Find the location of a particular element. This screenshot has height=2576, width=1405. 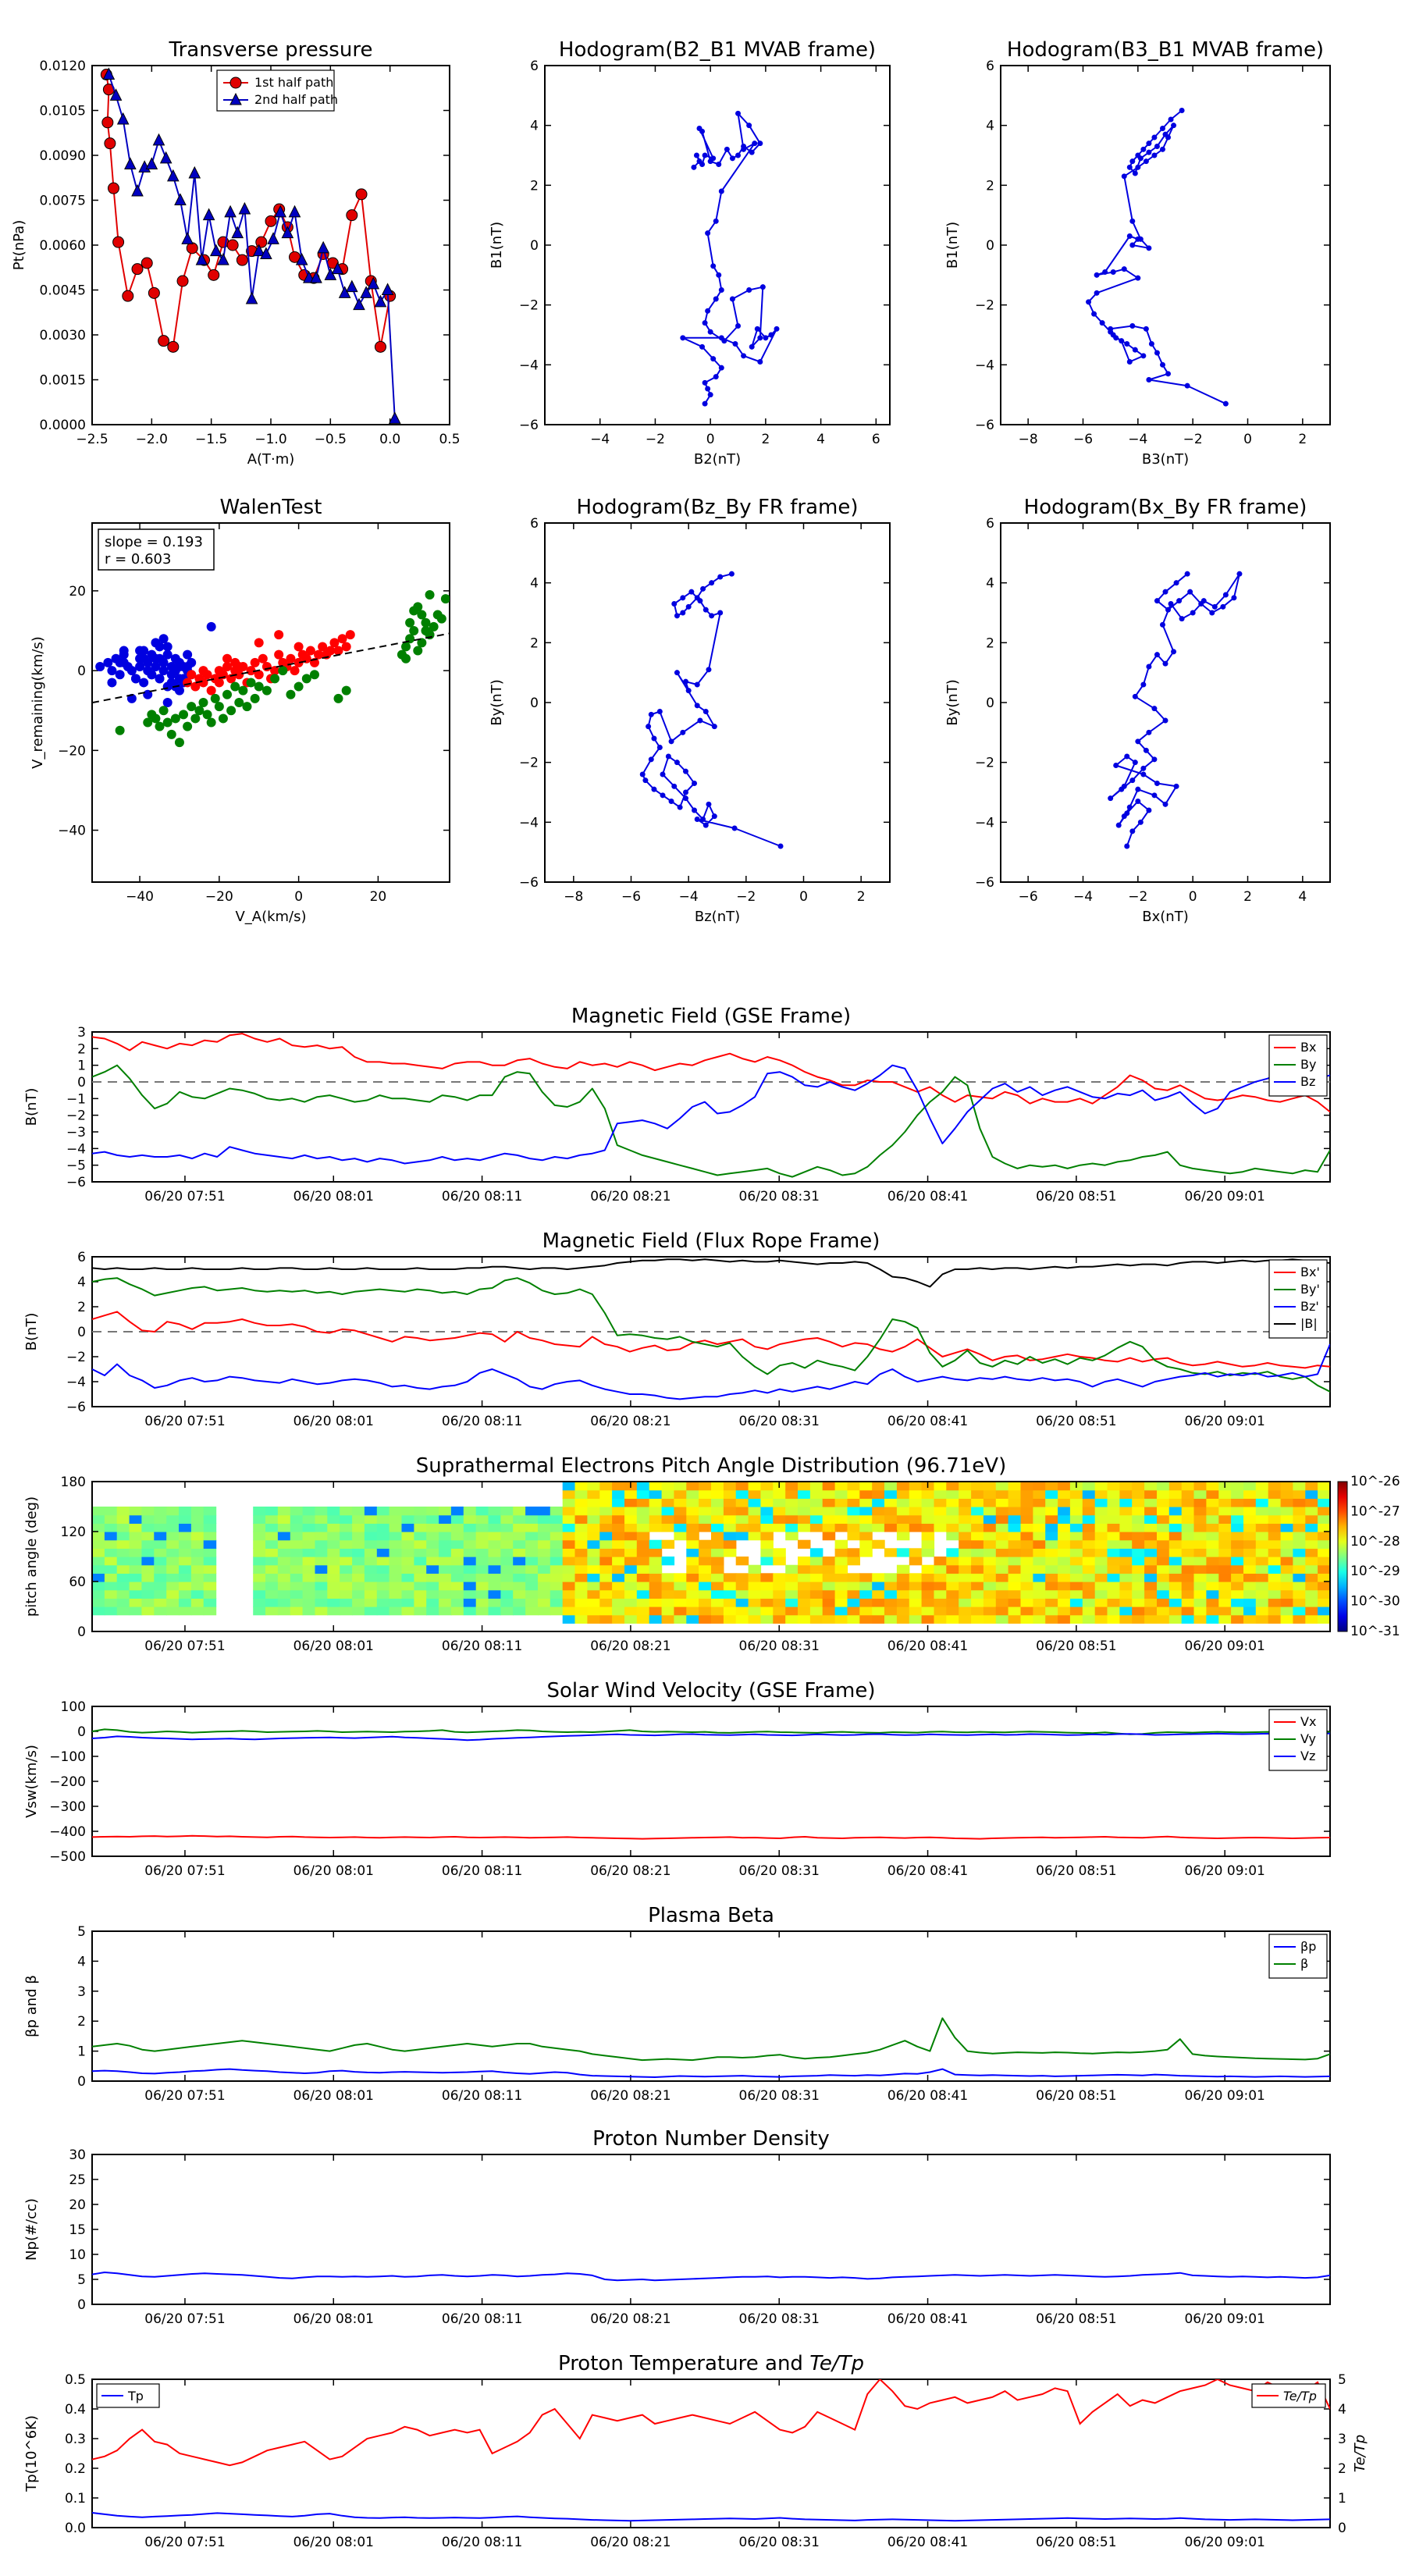

y-tick-label: 4 is located at coordinates (81, 1961).